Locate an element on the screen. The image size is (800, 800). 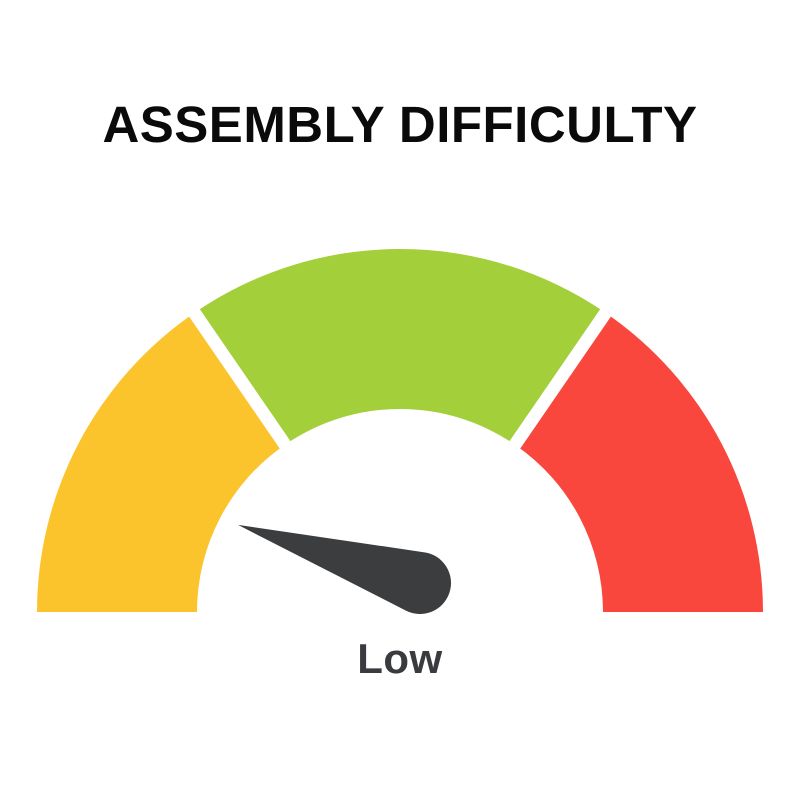
chart-title: ASSEMBLY DIFFICULTY is located at coordinates (400, 124).